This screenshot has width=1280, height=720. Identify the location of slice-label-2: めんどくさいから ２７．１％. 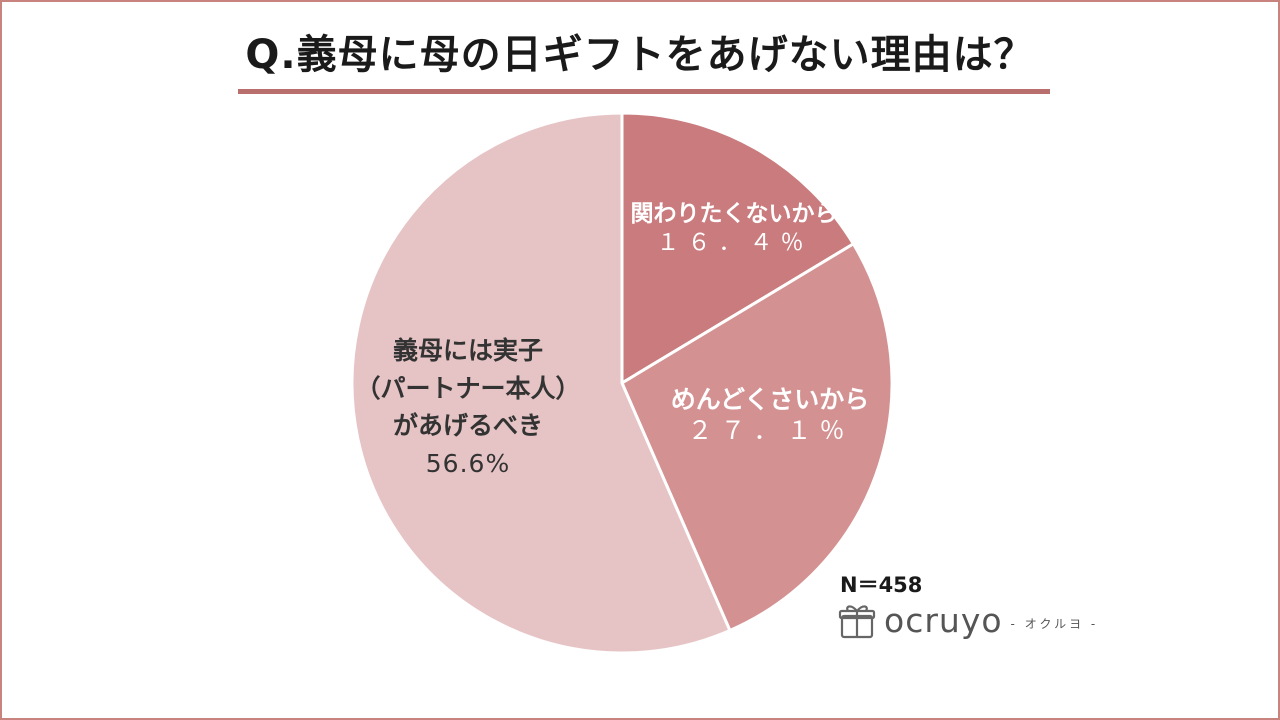
(770, 415).